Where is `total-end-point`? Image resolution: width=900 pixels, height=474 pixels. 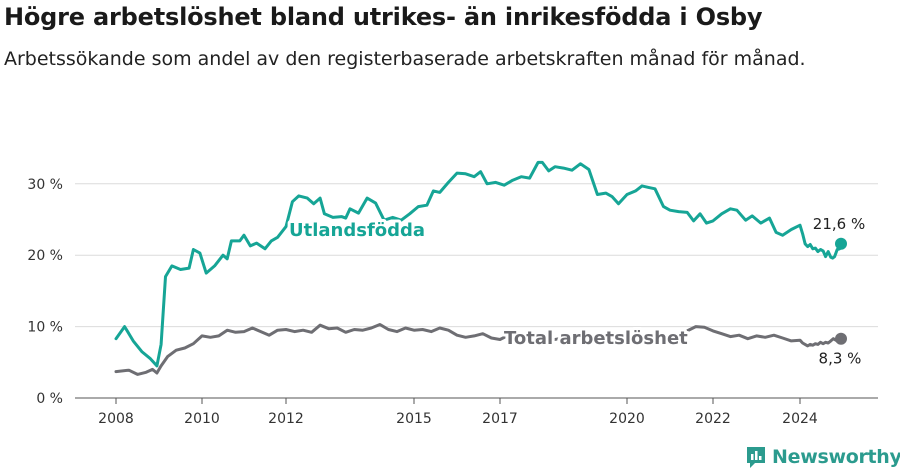
total-end-point is located at coordinates (841, 338).